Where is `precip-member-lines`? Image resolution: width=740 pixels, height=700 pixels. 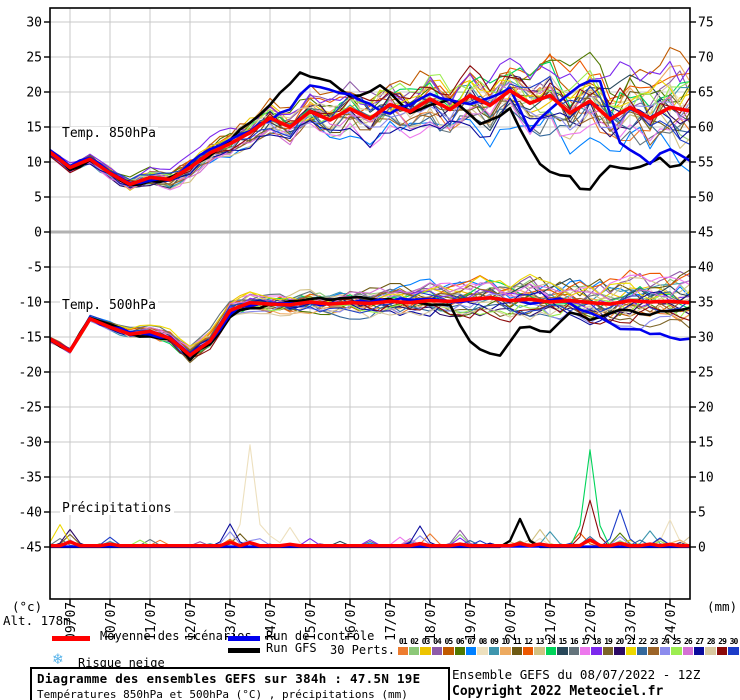 precip-member-lines is located at coordinates (370, 496).